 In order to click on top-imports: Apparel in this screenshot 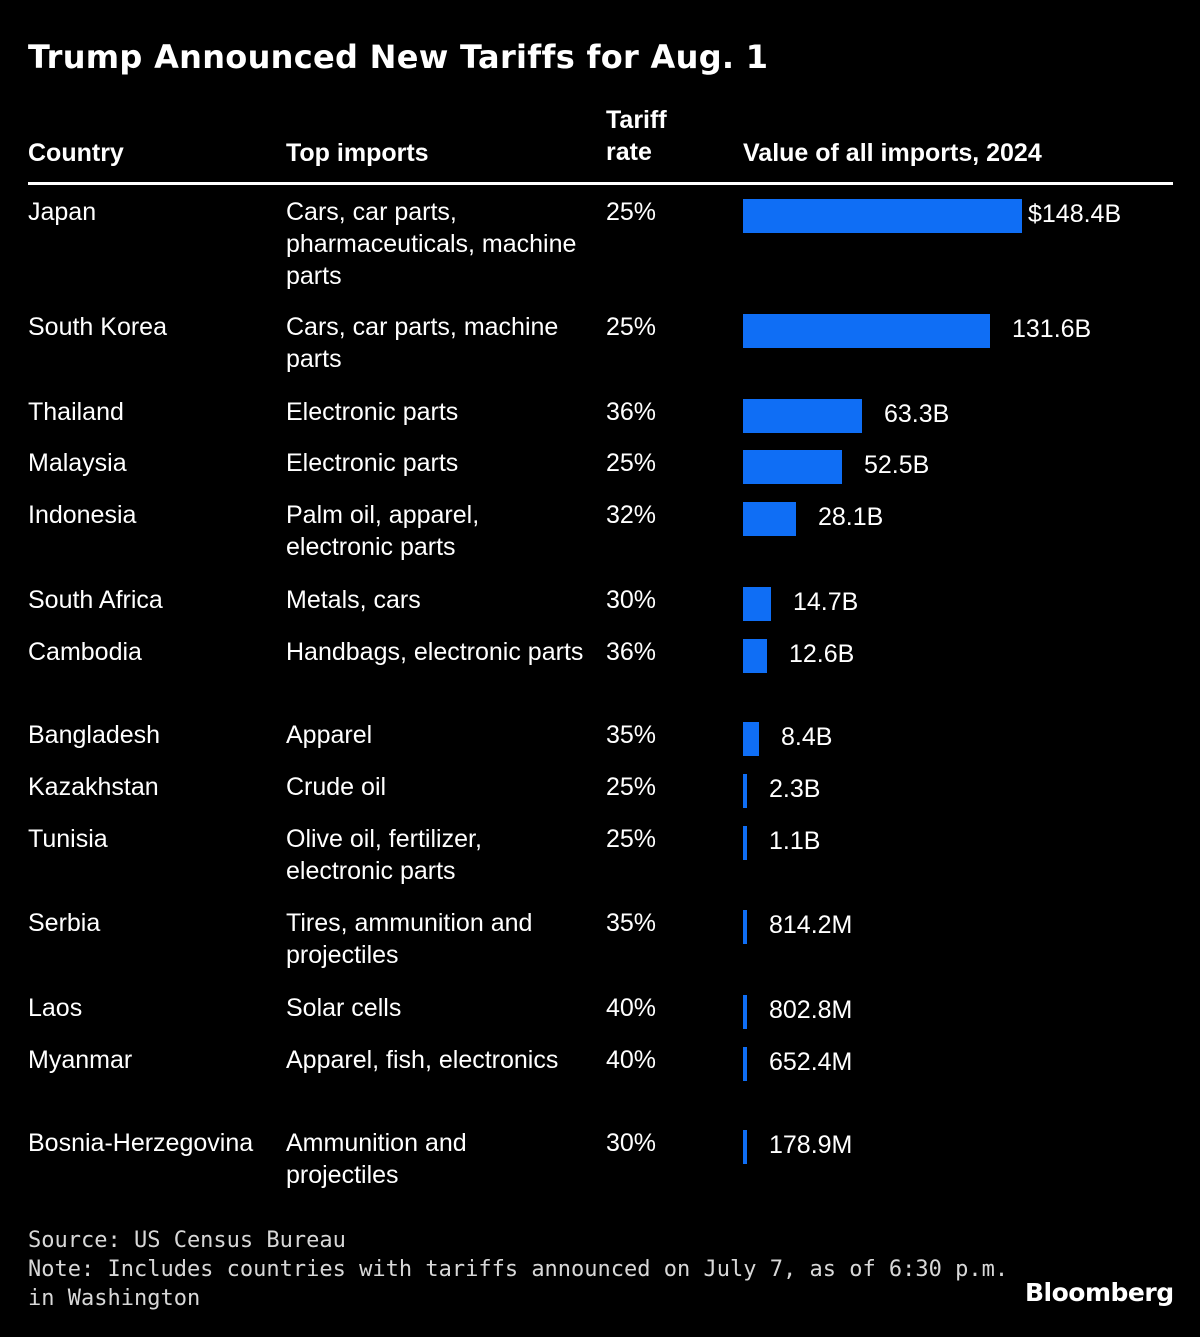, I will do `click(329, 735)`.